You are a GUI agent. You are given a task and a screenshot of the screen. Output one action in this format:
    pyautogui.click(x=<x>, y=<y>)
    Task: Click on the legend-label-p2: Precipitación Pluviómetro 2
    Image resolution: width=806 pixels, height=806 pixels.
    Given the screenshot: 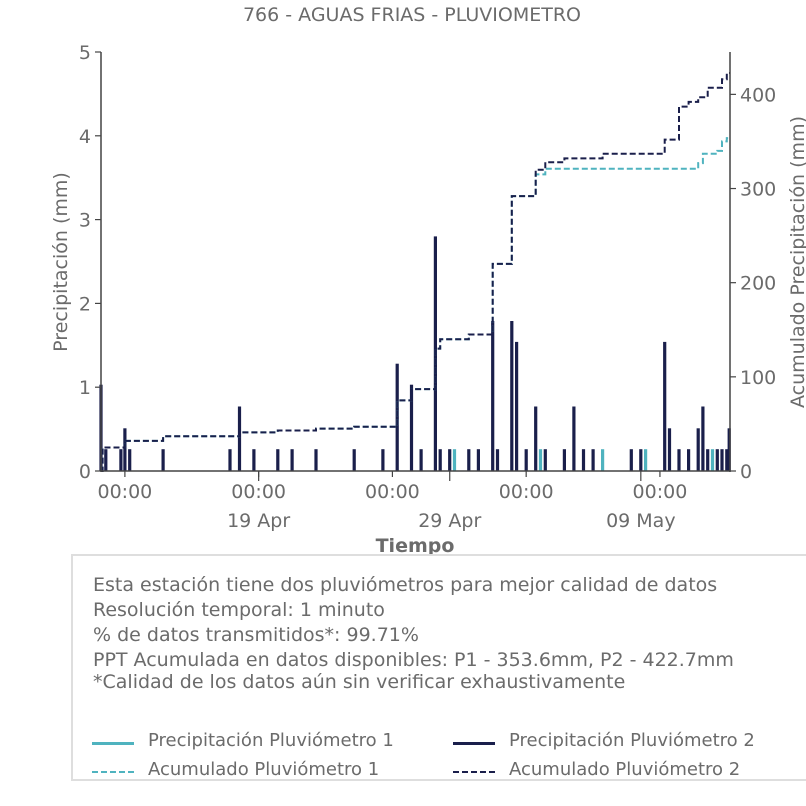 What is the action you would take?
    pyautogui.click(x=632, y=740)
    